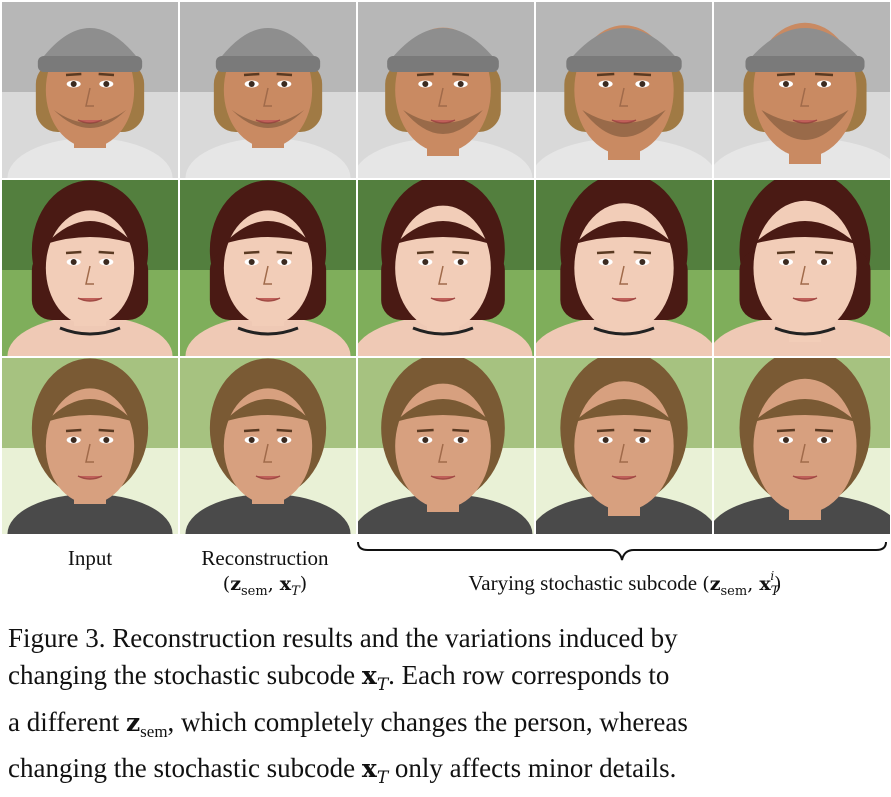 This screenshot has width=891, height=797. What do you see at coordinates (622, 551) in the screenshot?
I see `variation-brace` at bounding box center [622, 551].